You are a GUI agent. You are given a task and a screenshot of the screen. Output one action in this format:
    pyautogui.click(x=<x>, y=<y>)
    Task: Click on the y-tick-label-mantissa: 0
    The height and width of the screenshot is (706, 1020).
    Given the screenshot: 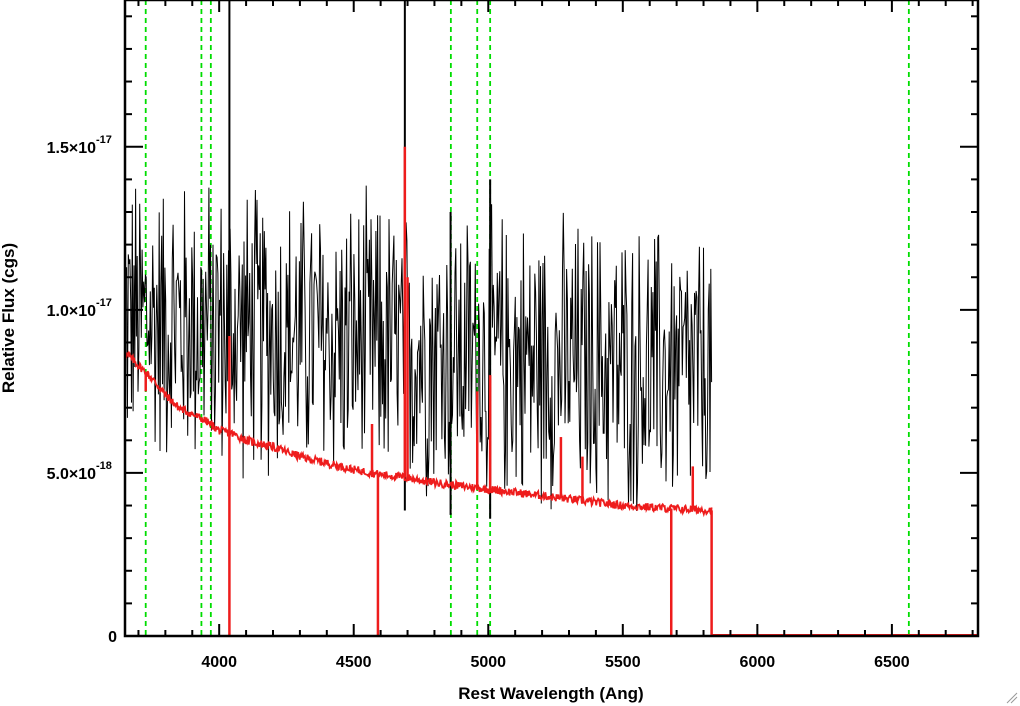 What is the action you would take?
    pyautogui.click(x=112, y=637)
    